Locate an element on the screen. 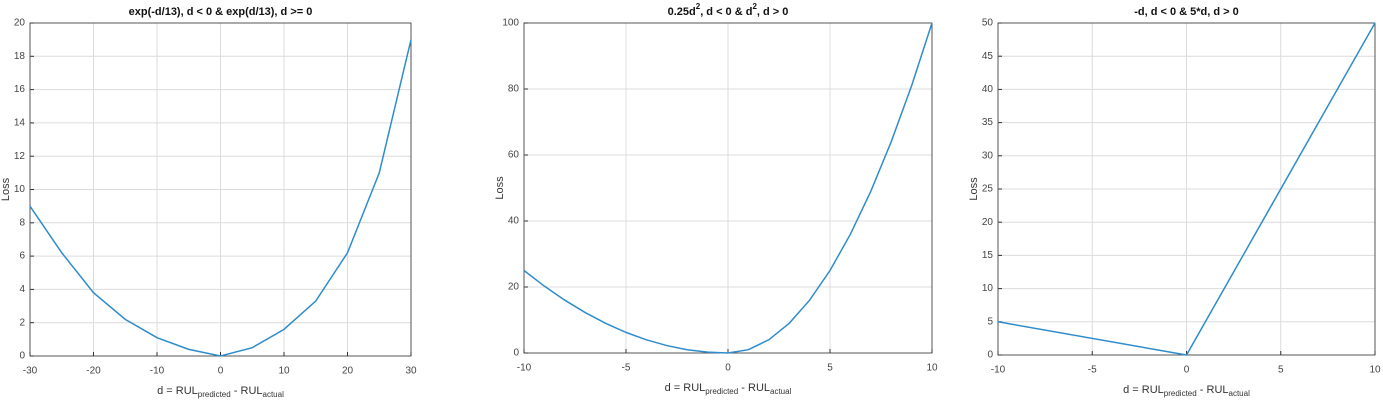 This screenshot has height=409, width=1383. y-tick-label: 35 is located at coordinates (988, 122).